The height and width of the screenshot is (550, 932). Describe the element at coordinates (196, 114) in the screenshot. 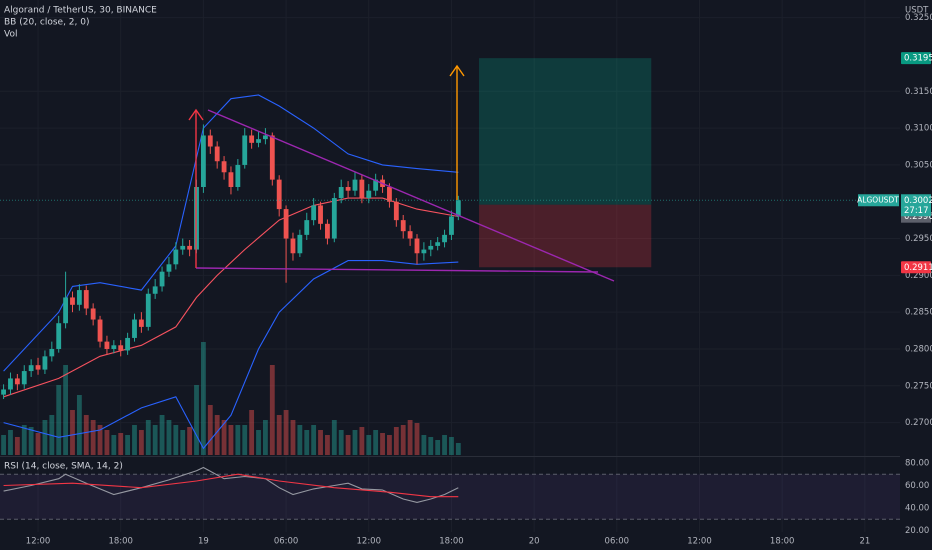

I see `arrow-head` at that location.